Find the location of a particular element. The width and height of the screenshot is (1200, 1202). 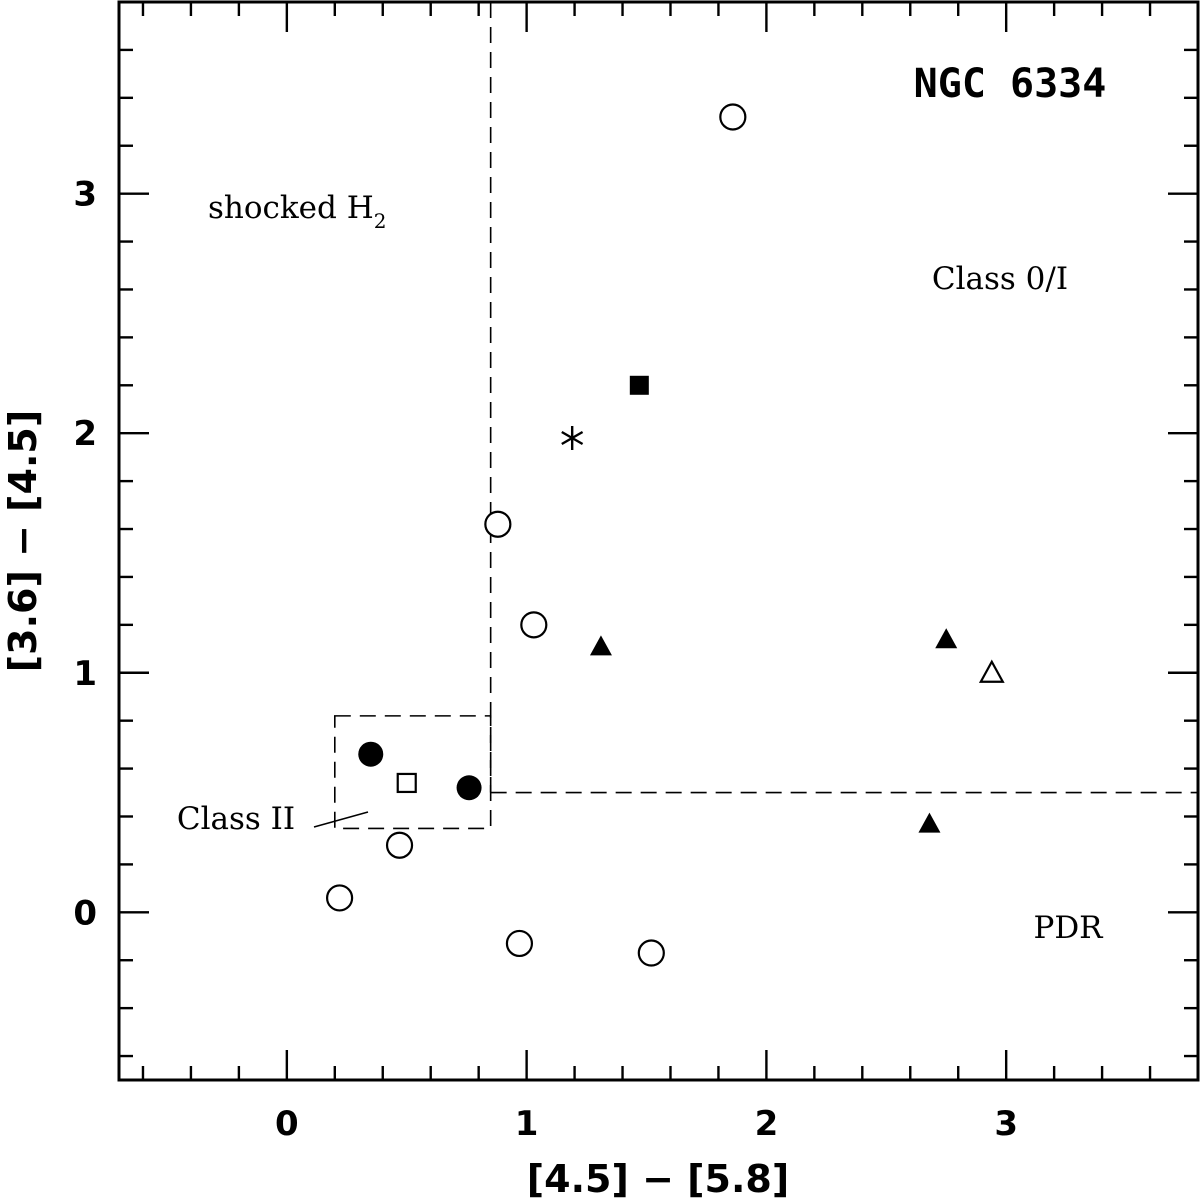

point-asterisk is located at coordinates (572, 437).